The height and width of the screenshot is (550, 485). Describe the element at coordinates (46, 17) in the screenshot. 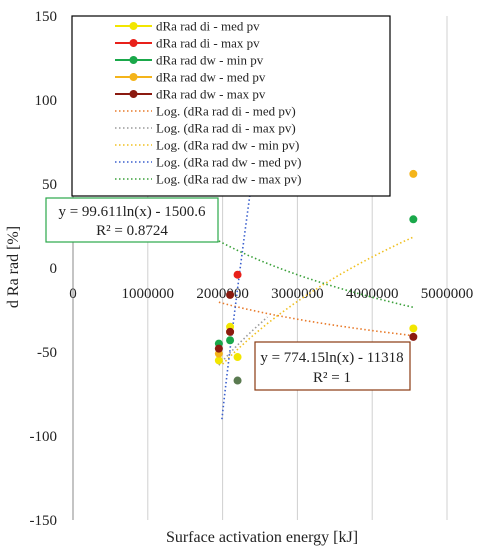

I see `y-tick-label: 150` at that location.